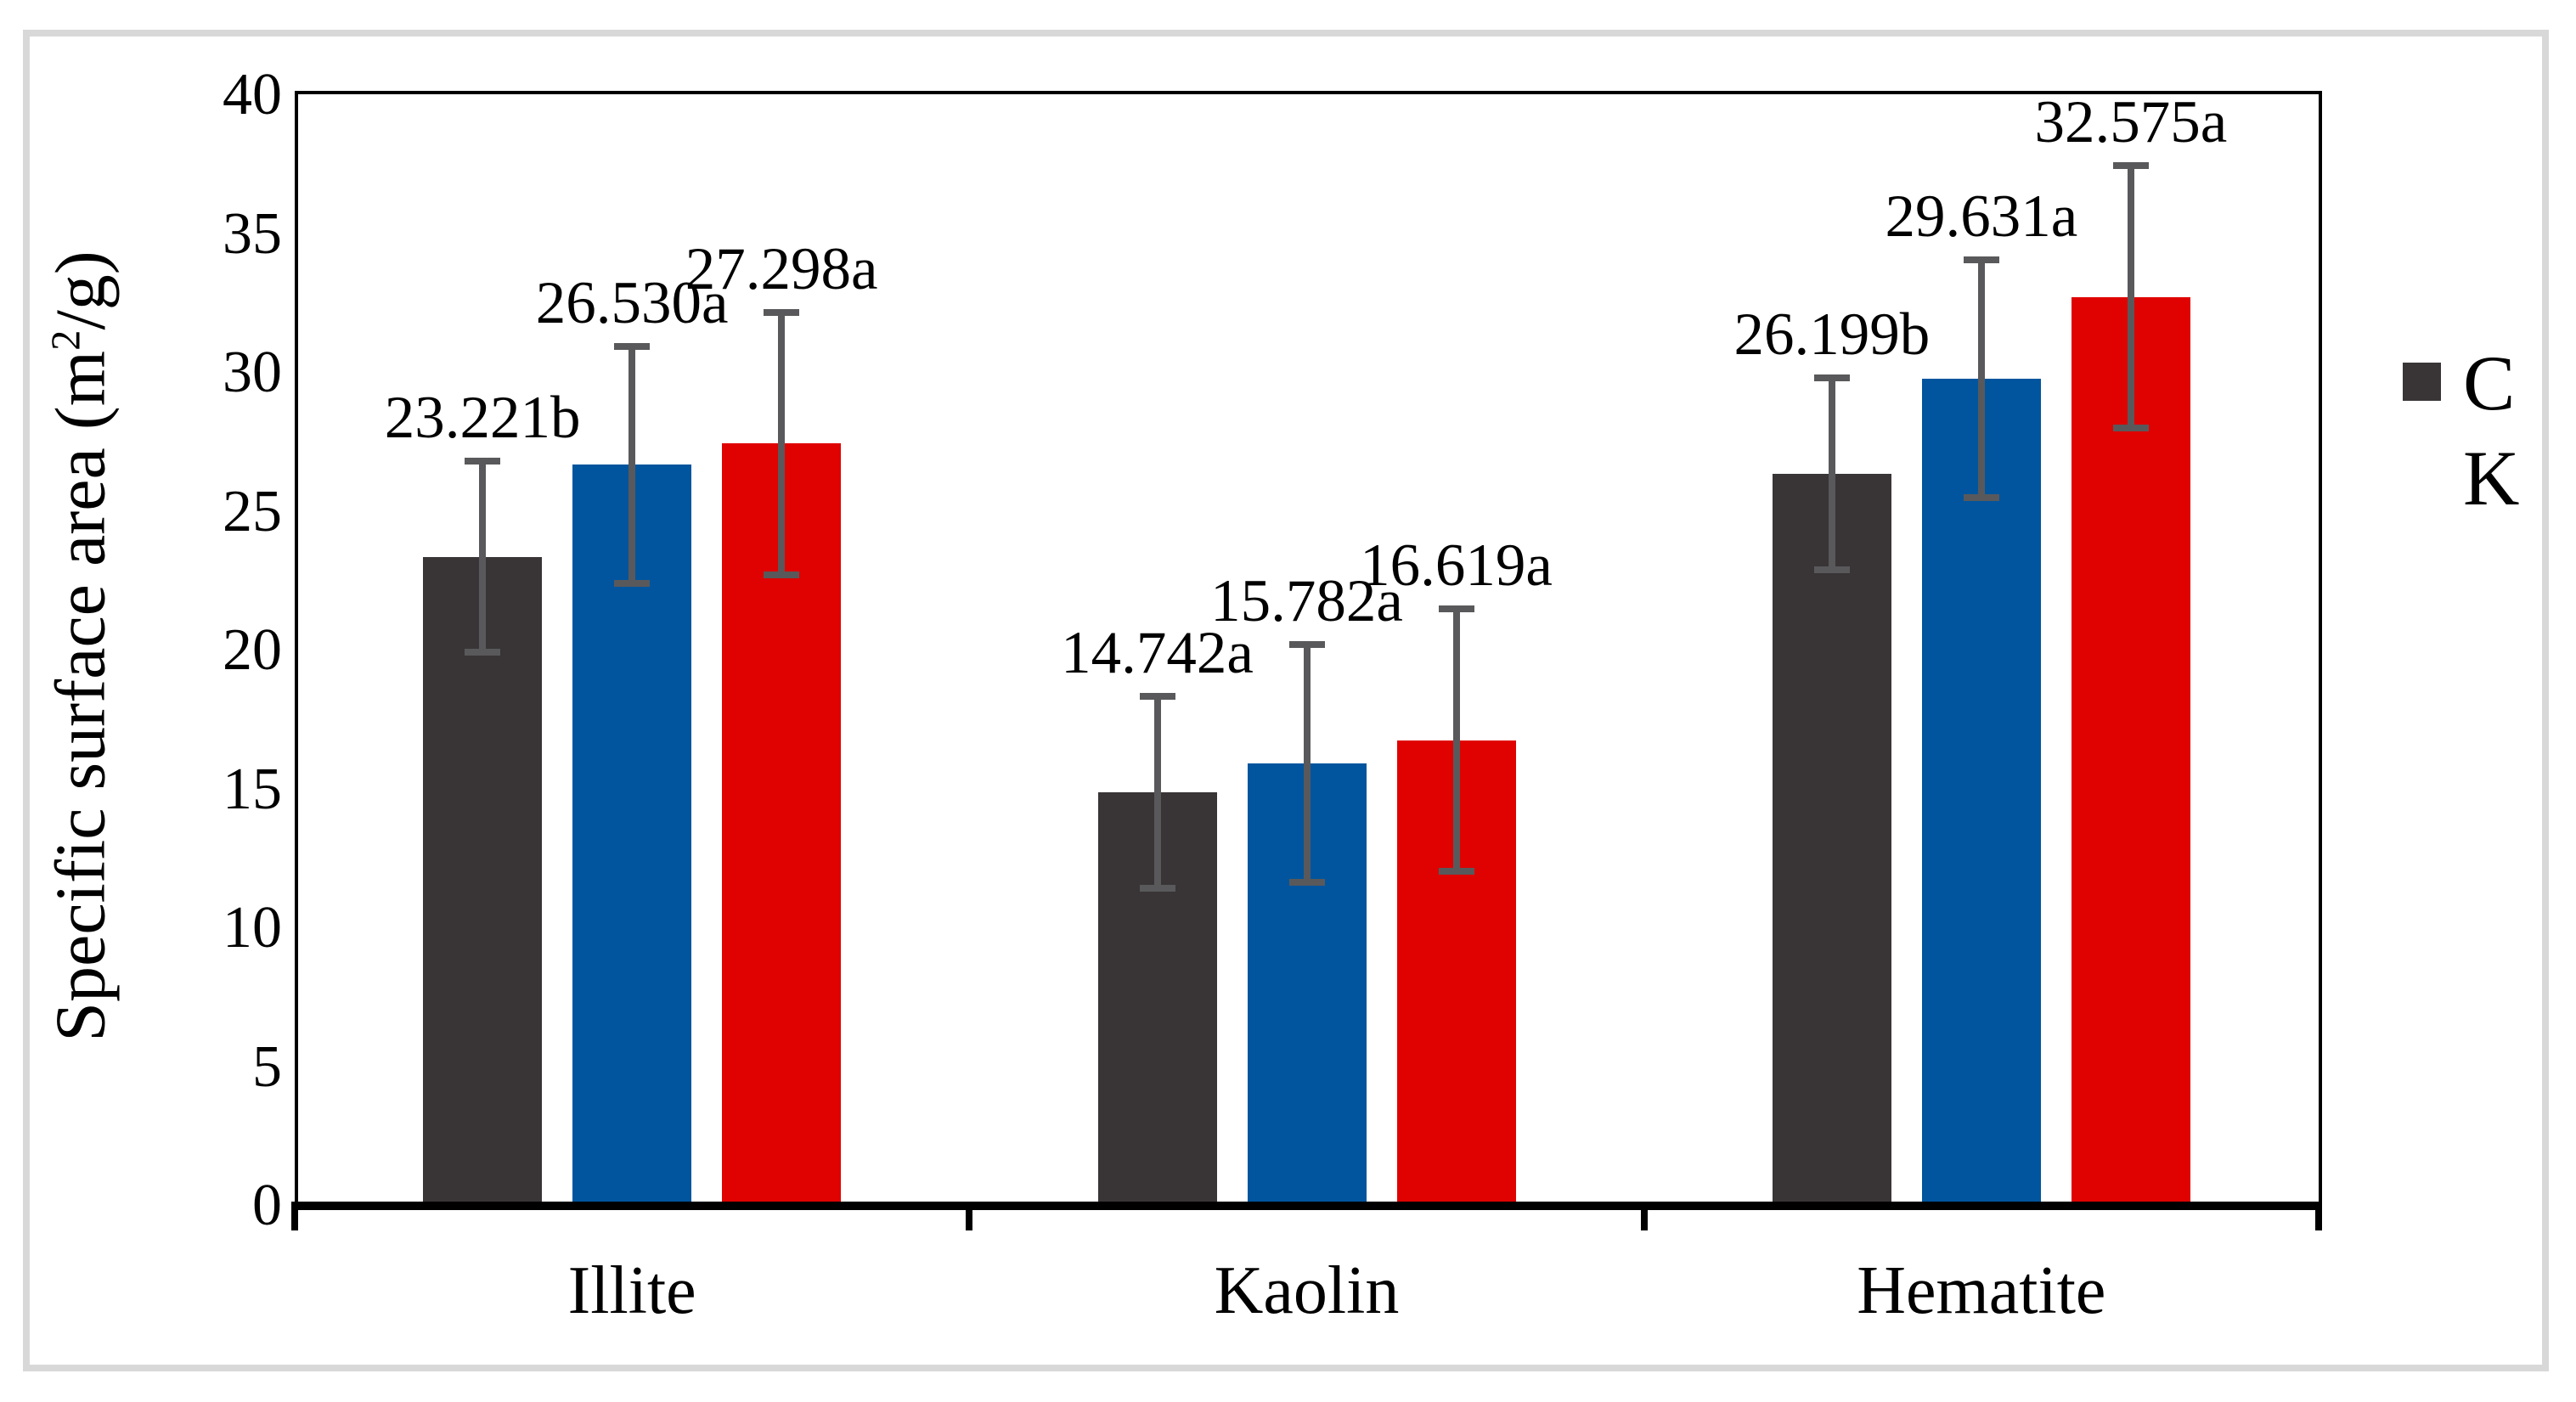  Describe the element at coordinates (252, 650) in the screenshot. I see `y-tick-label: 20` at that location.